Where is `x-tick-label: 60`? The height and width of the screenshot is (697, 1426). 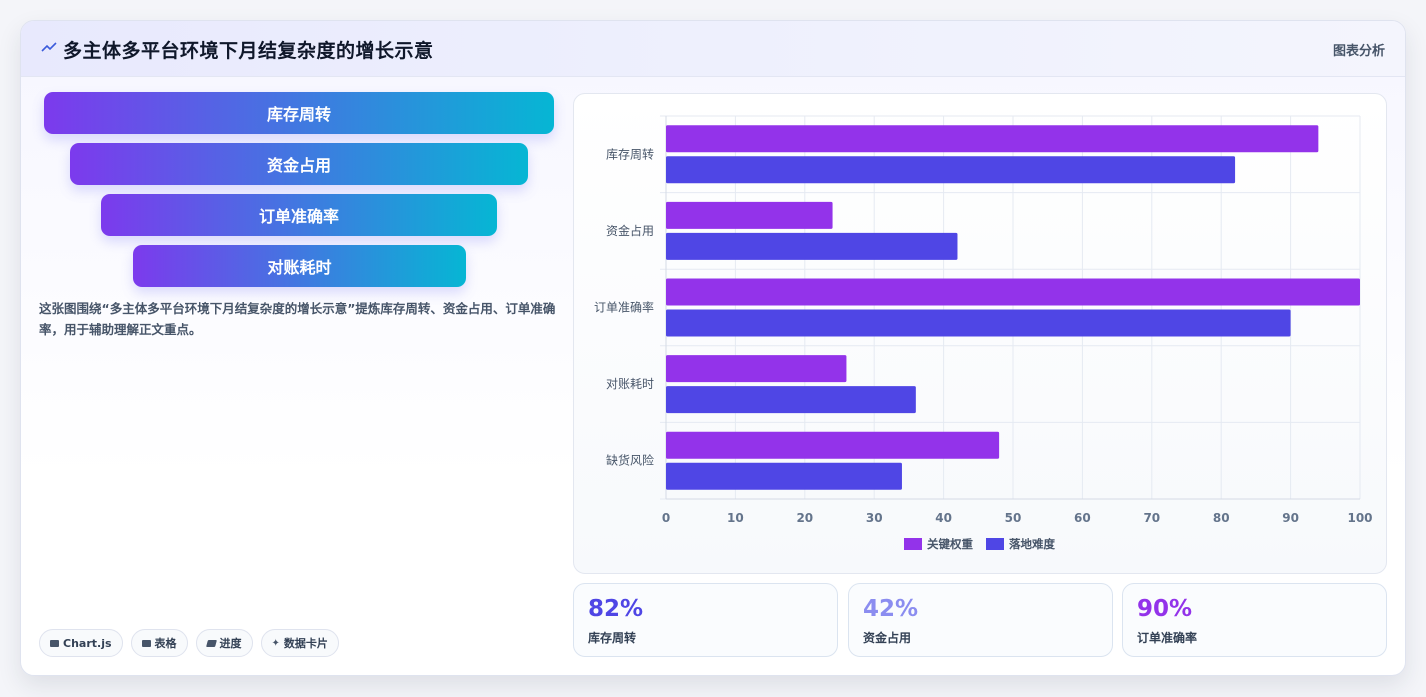 x-tick-label: 60 is located at coordinates (1082, 518).